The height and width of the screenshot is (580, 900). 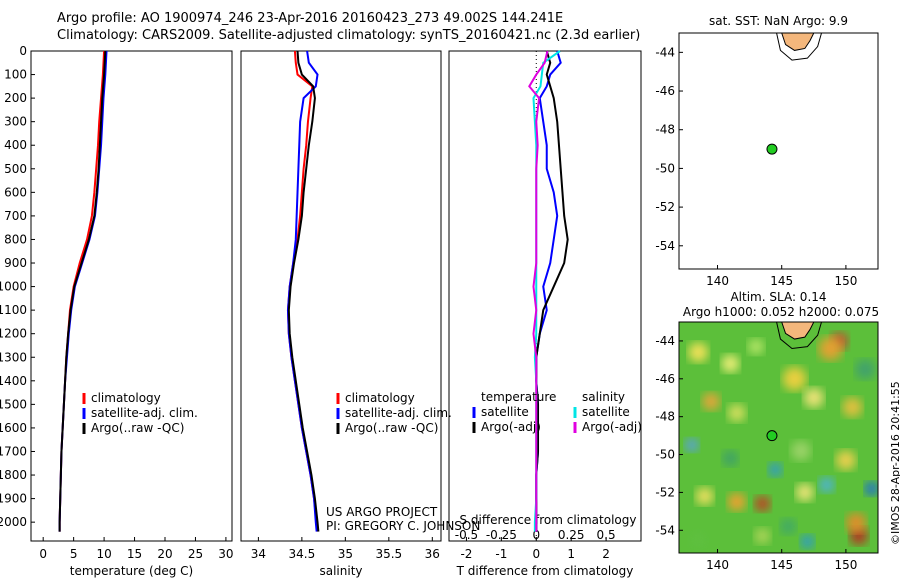 I want to click on y-tick-label: 2000, so click(x=13, y=522).